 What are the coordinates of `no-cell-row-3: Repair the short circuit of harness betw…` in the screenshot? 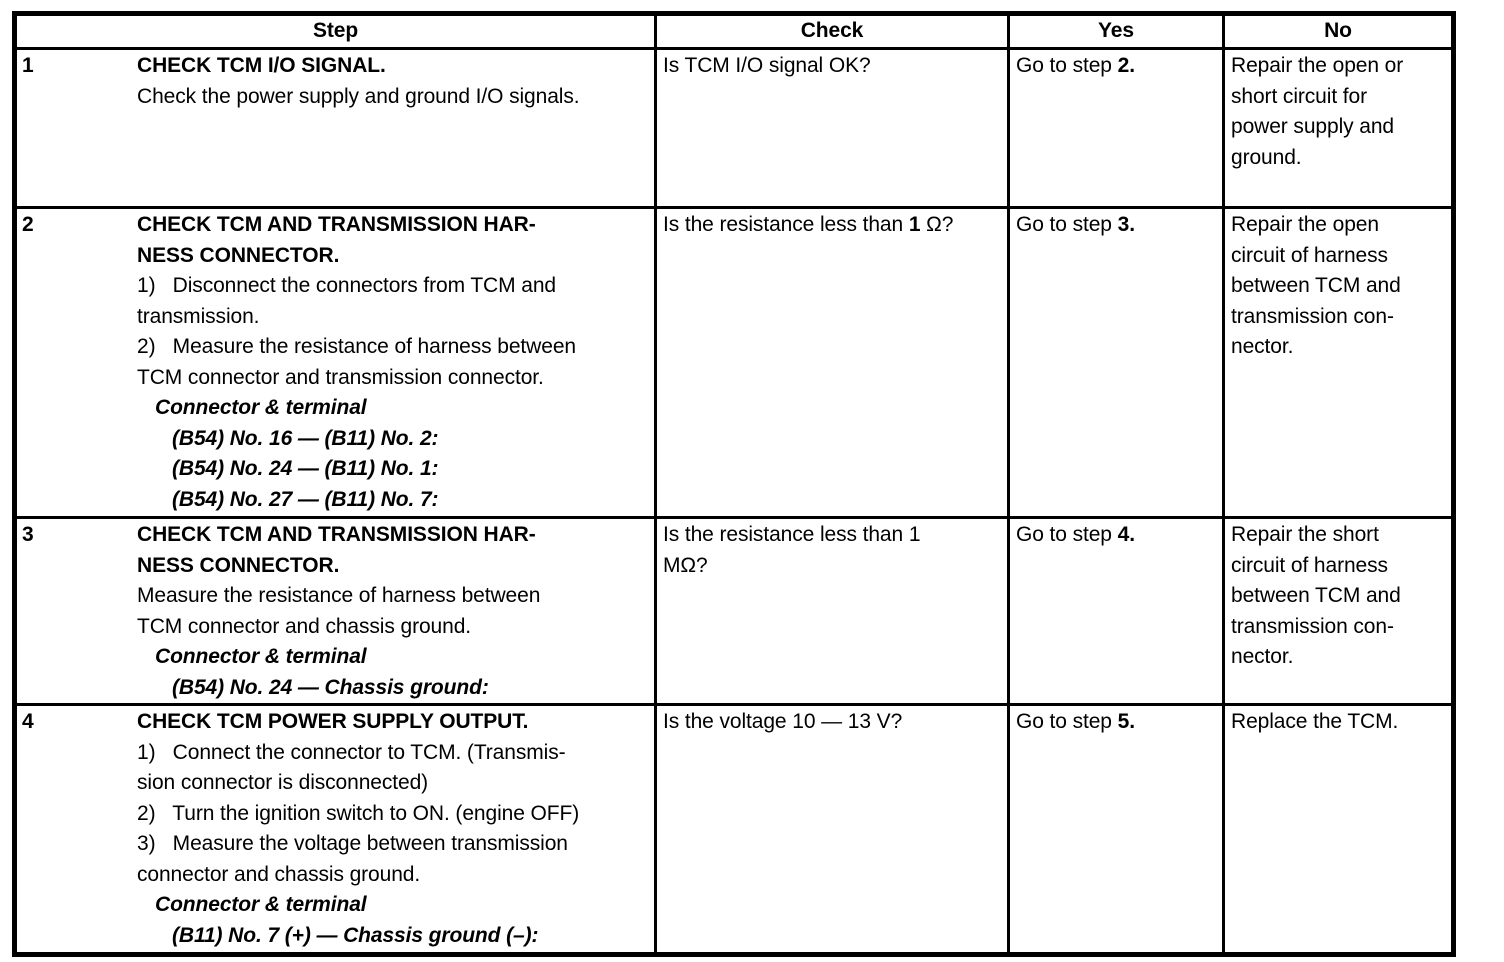 It's located at (1338, 611).